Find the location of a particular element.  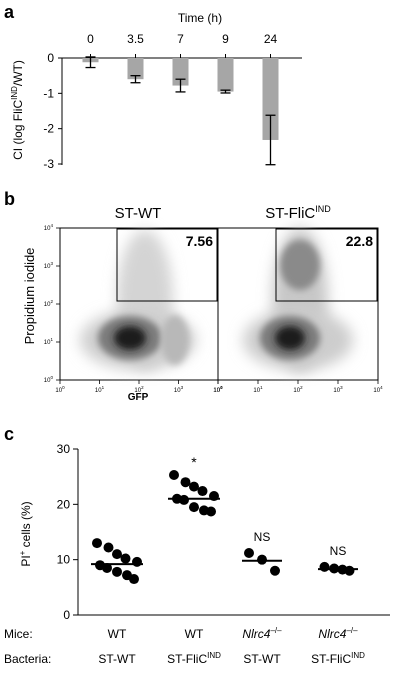

panel-a-title: Time (h) is located at coordinates (200, 18).